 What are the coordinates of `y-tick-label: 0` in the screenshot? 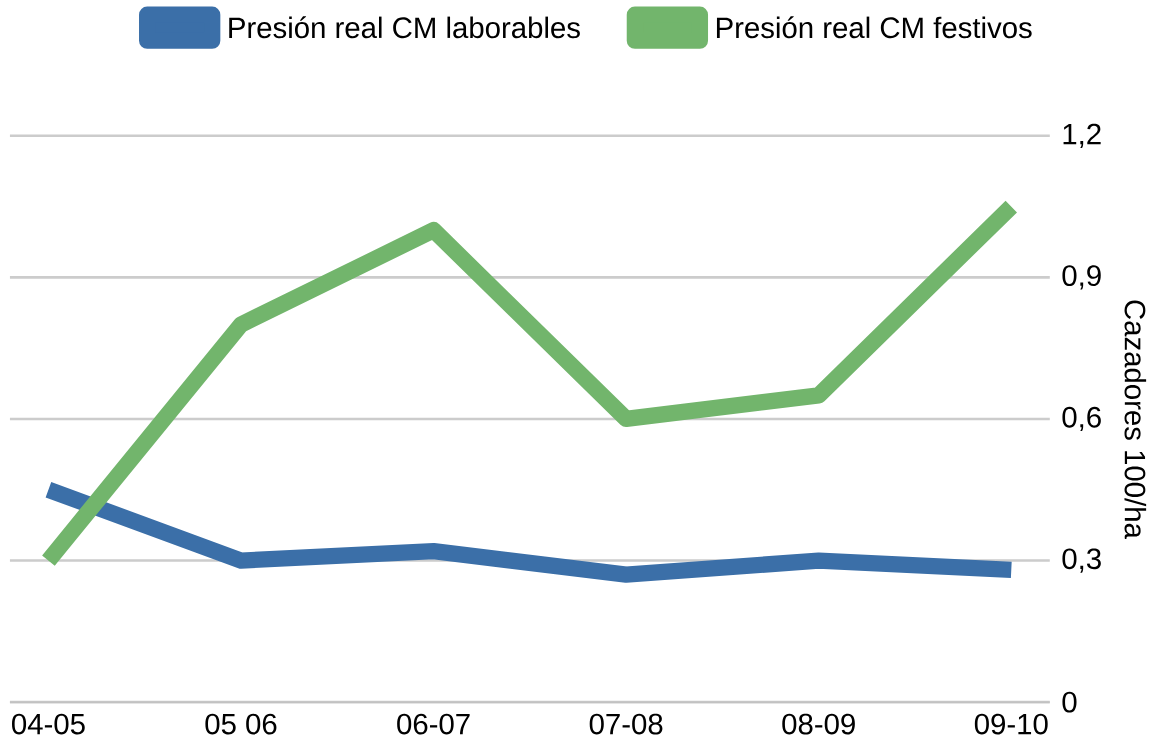 It's located at (1069, 702).